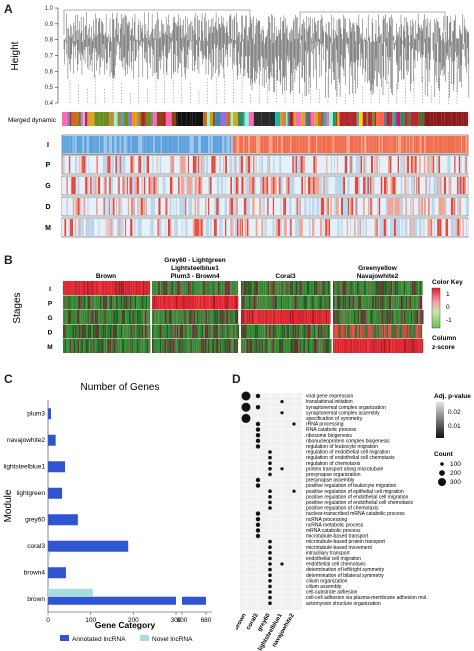  What do you see at coordinates (194, 260) in the screenshot?
I see `module-header: Grey60 - Lightgreen` at bounding box center [194, 260].